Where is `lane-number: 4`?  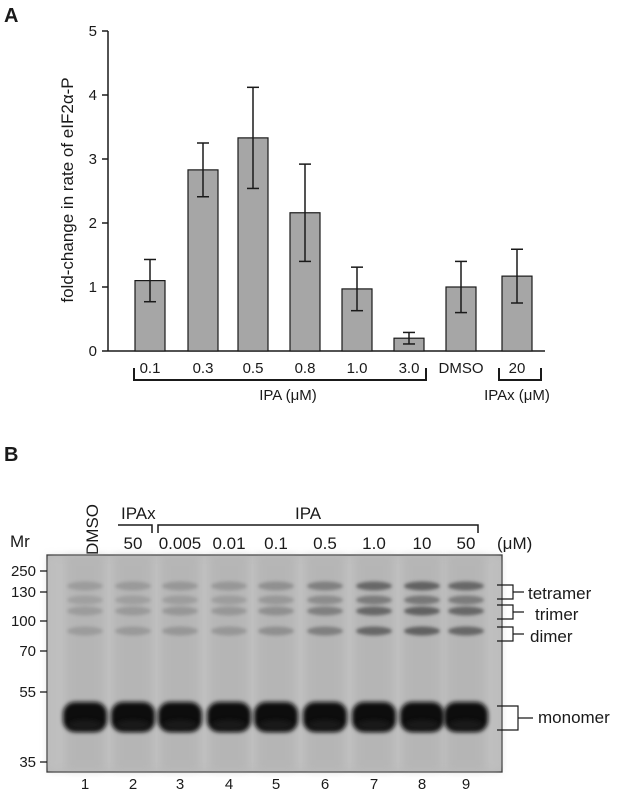
lane-number: 4 is located at coordinates (229, 784).